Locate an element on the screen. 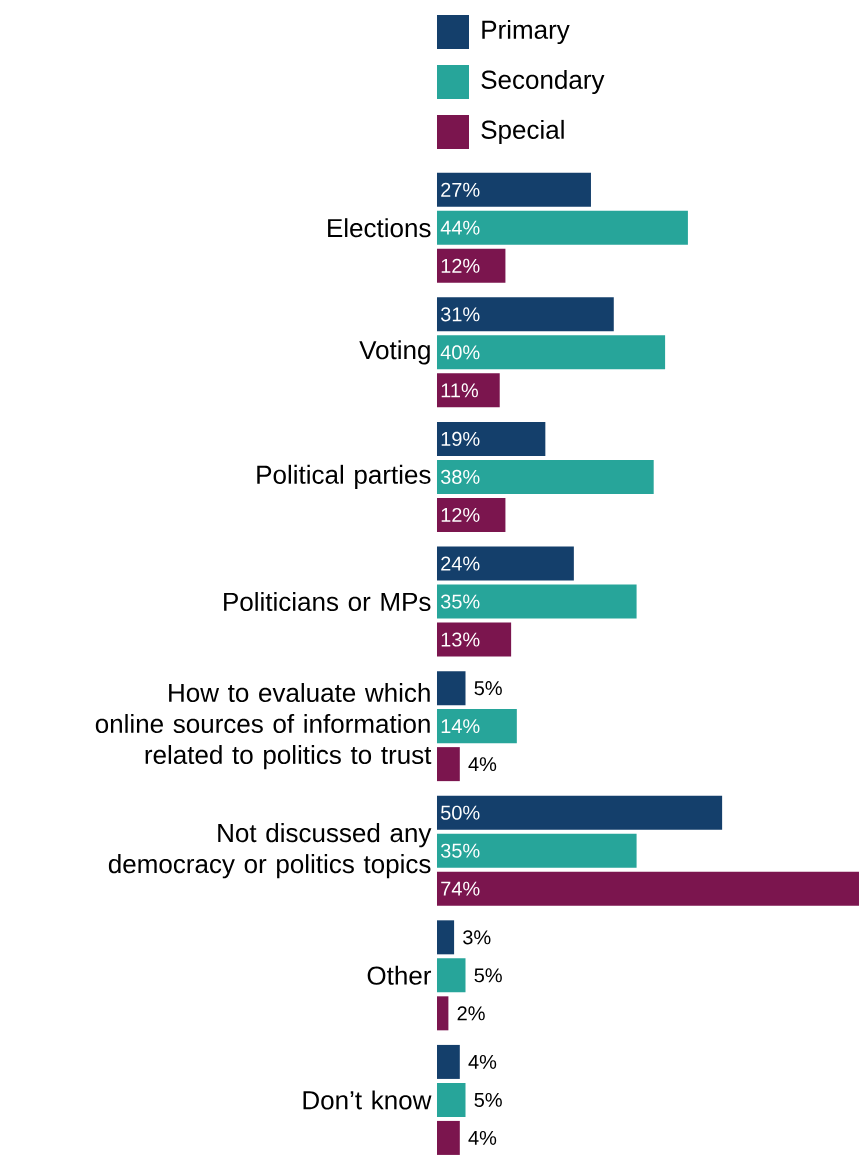 The width and height of the screenshot is (861, 1156). y-tick-label: Not discussed any democracy or politics topics is located at coordinates (270, 851).